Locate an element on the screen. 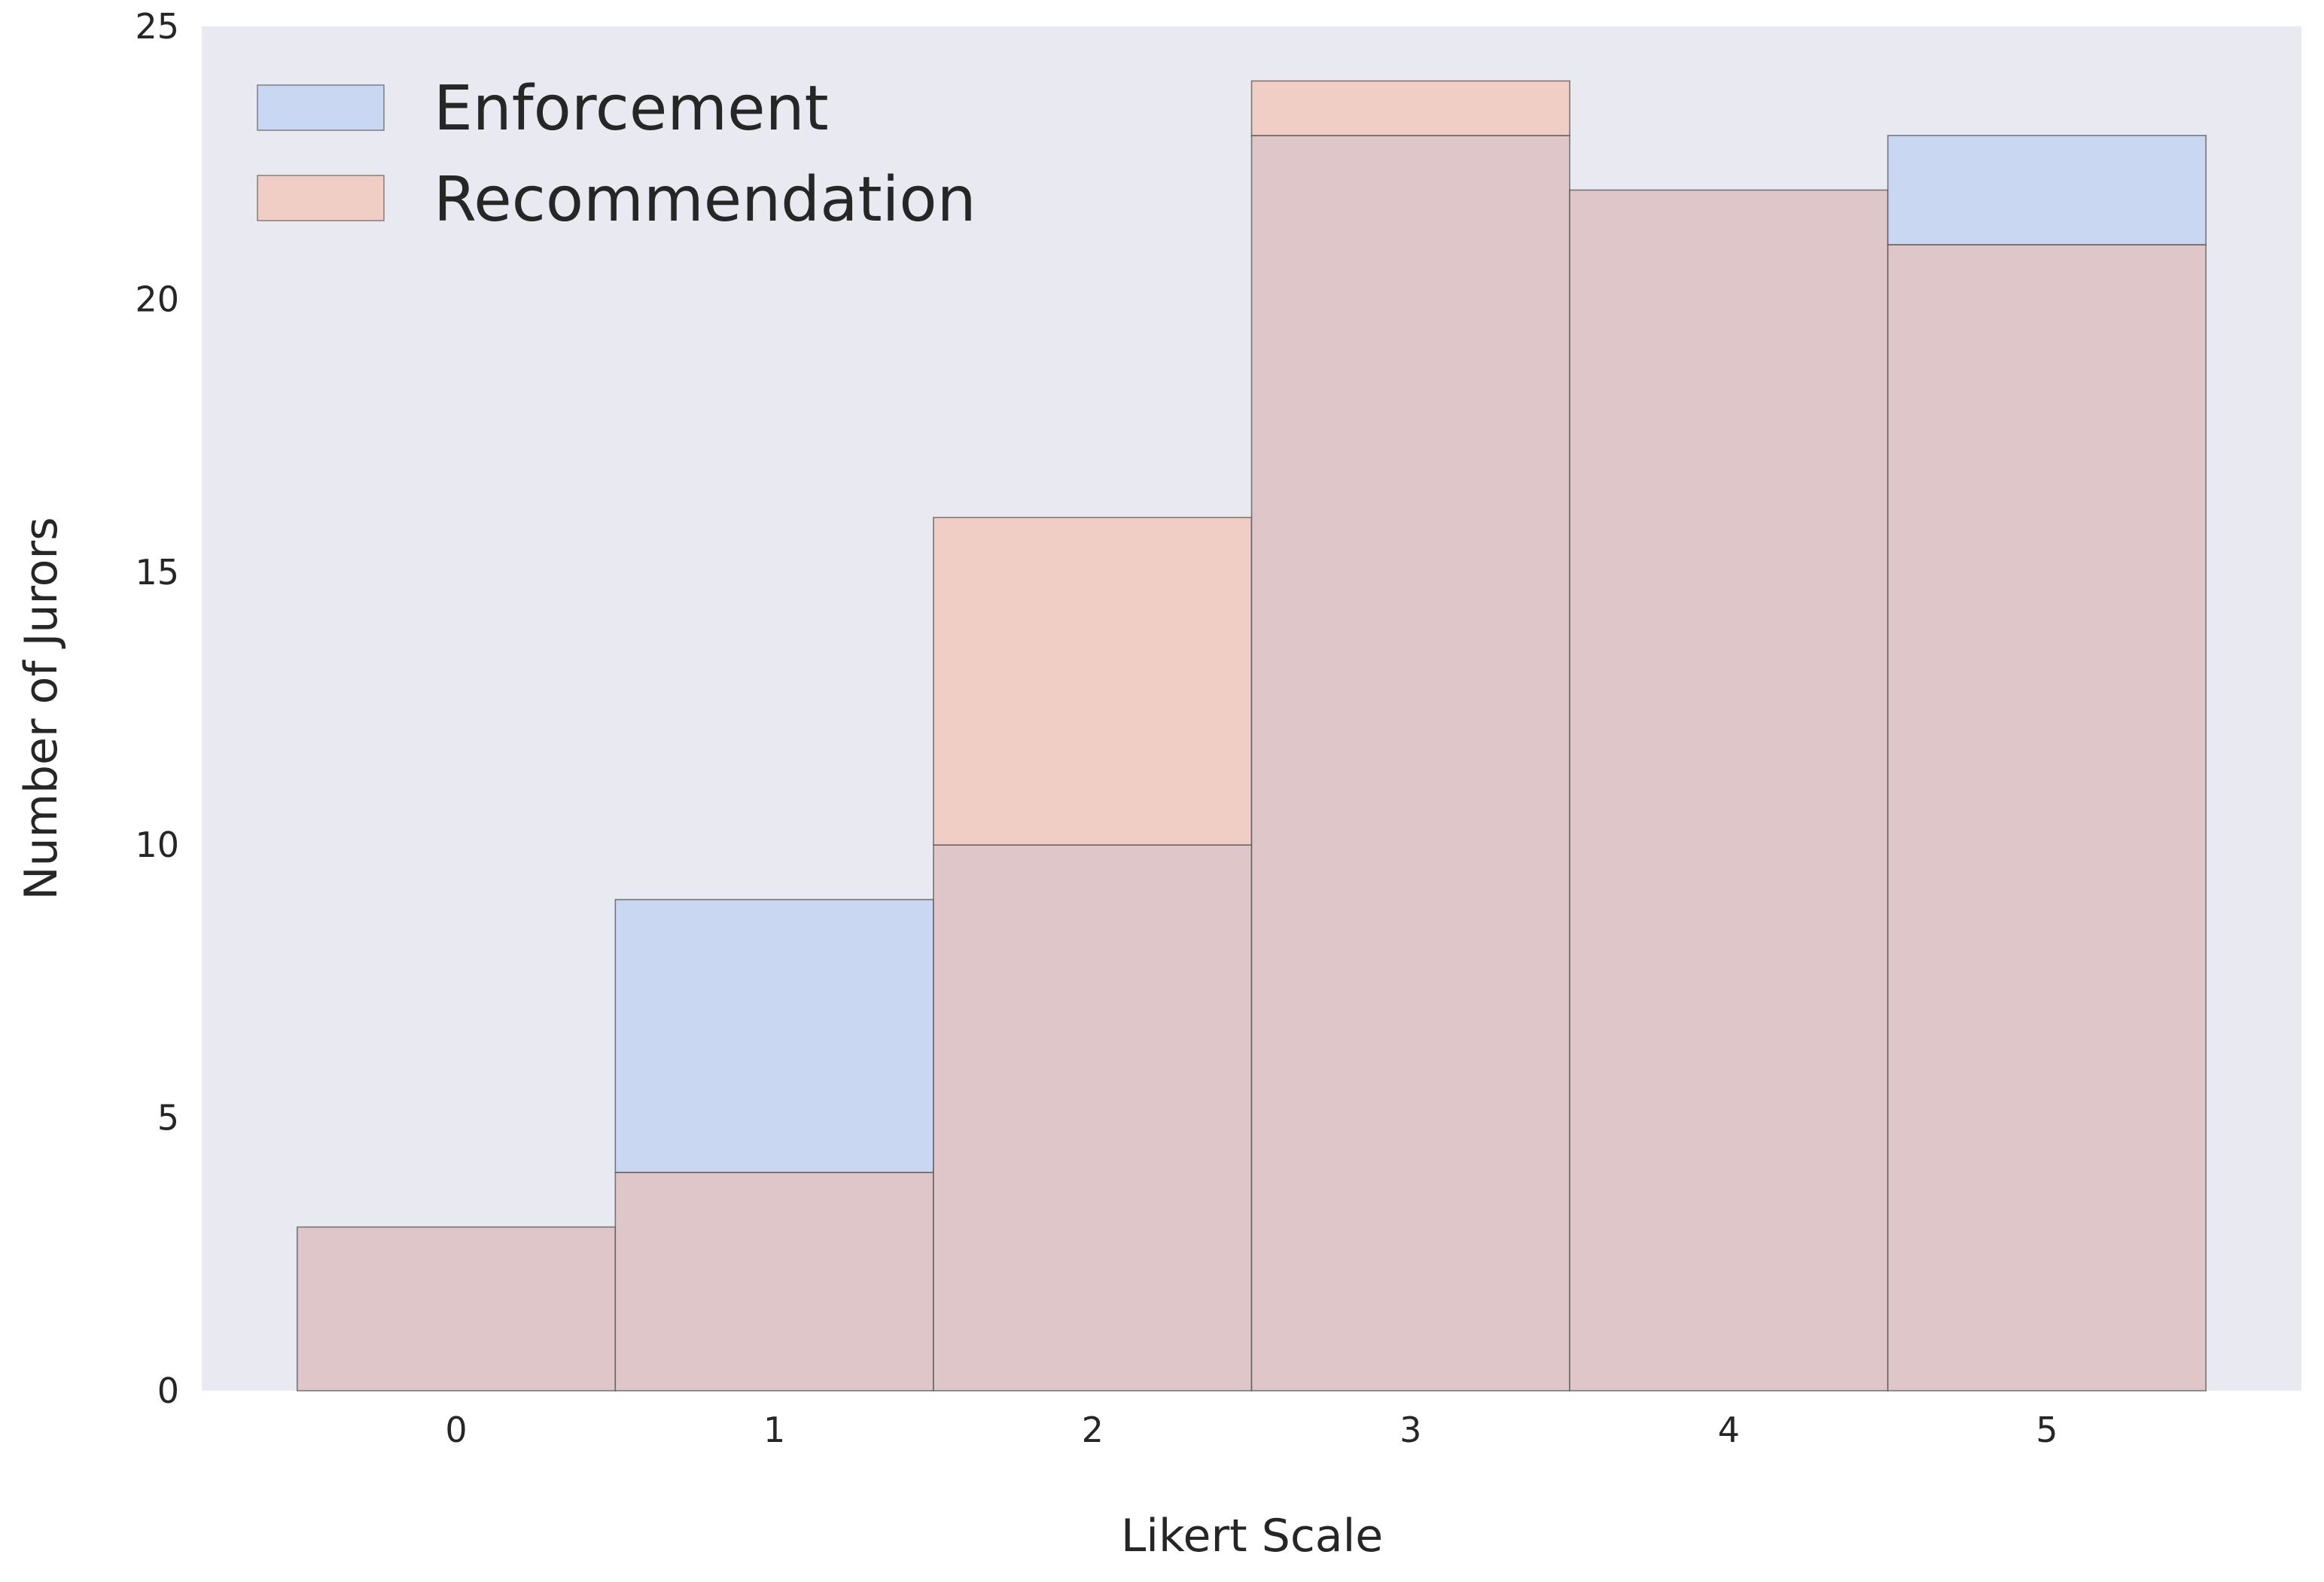 The image size is (2324, 1582). x-tick-label-0: 0 is located at coordinates (456, 1430).